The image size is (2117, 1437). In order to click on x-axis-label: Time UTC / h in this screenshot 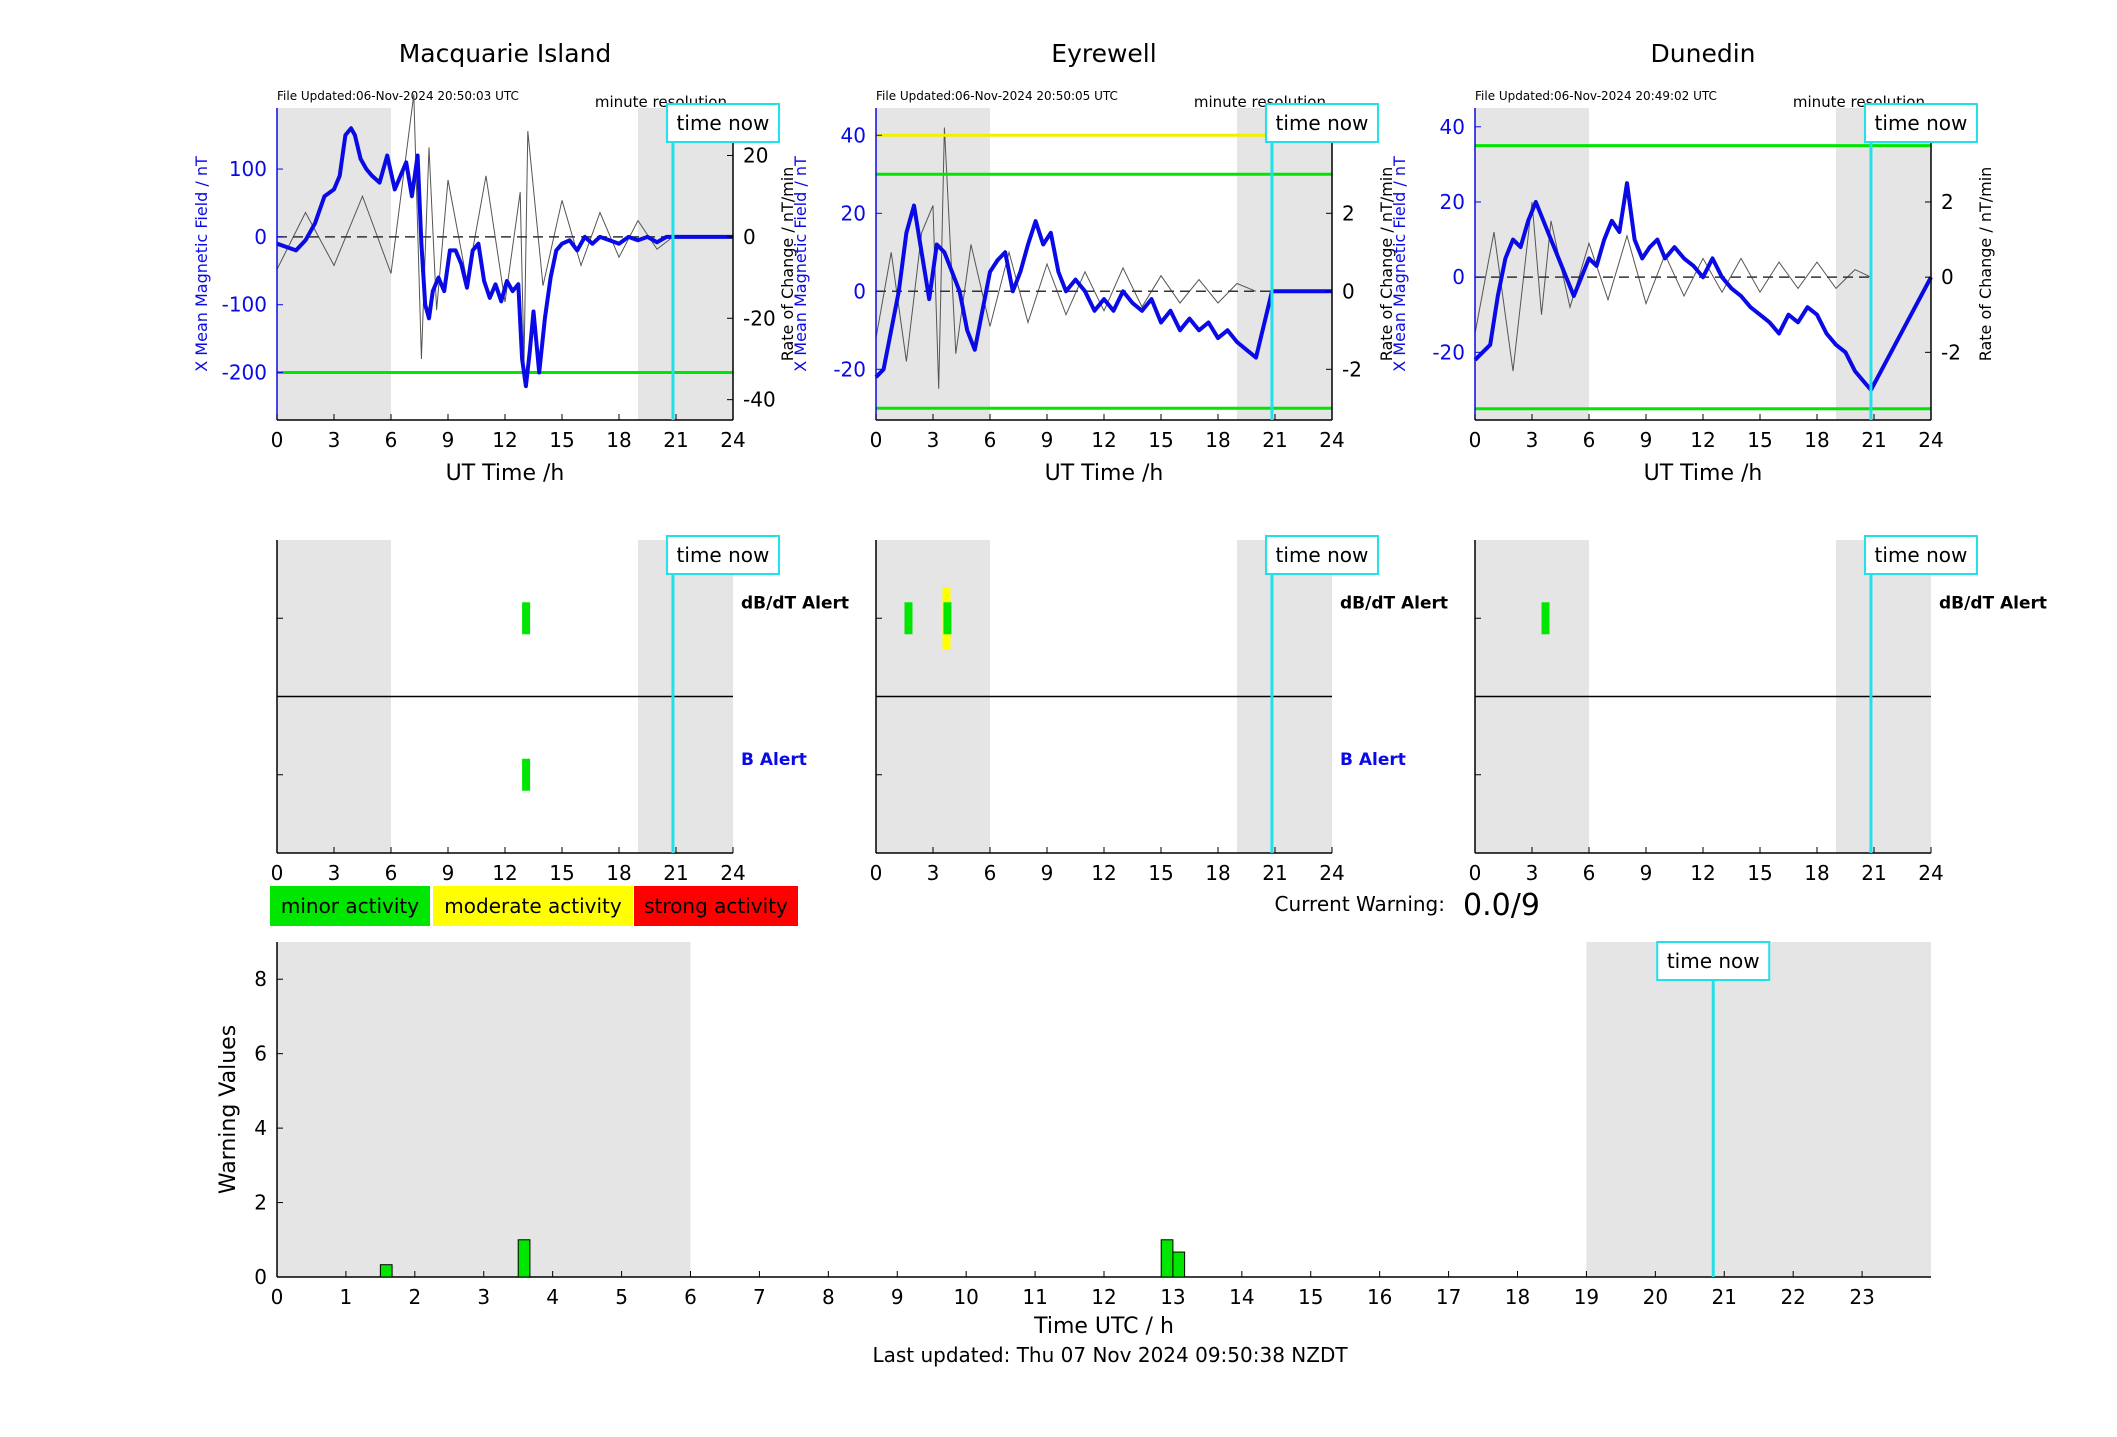, I will do `click(1103, 1326)`.